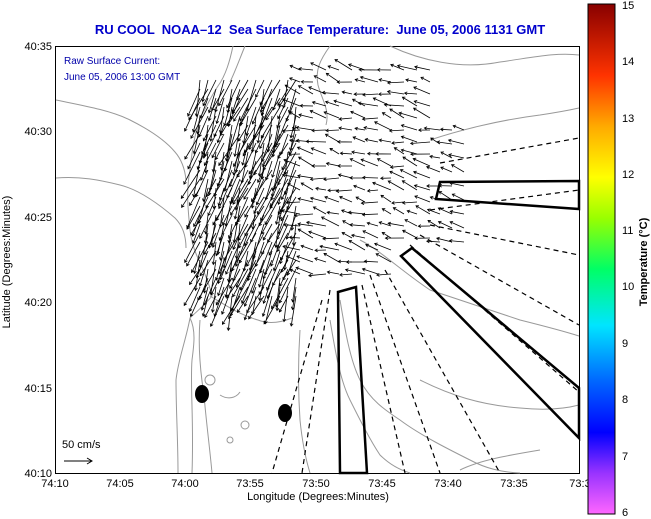 Image resolution: width=651 pixels, height=519 pixels. I want to click on current-annotation-line1: Raw Surface Current:, so click(112, 61).